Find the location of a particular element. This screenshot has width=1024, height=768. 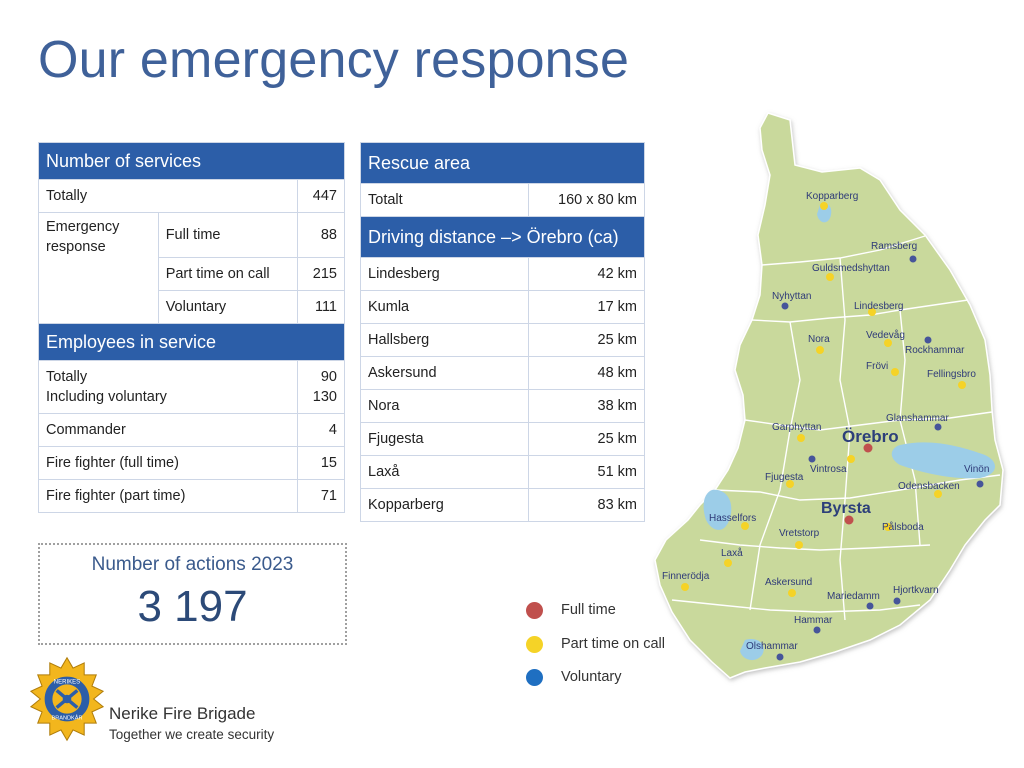

legend-item-part-time: Part time on call is located at coordinates (595, 644).